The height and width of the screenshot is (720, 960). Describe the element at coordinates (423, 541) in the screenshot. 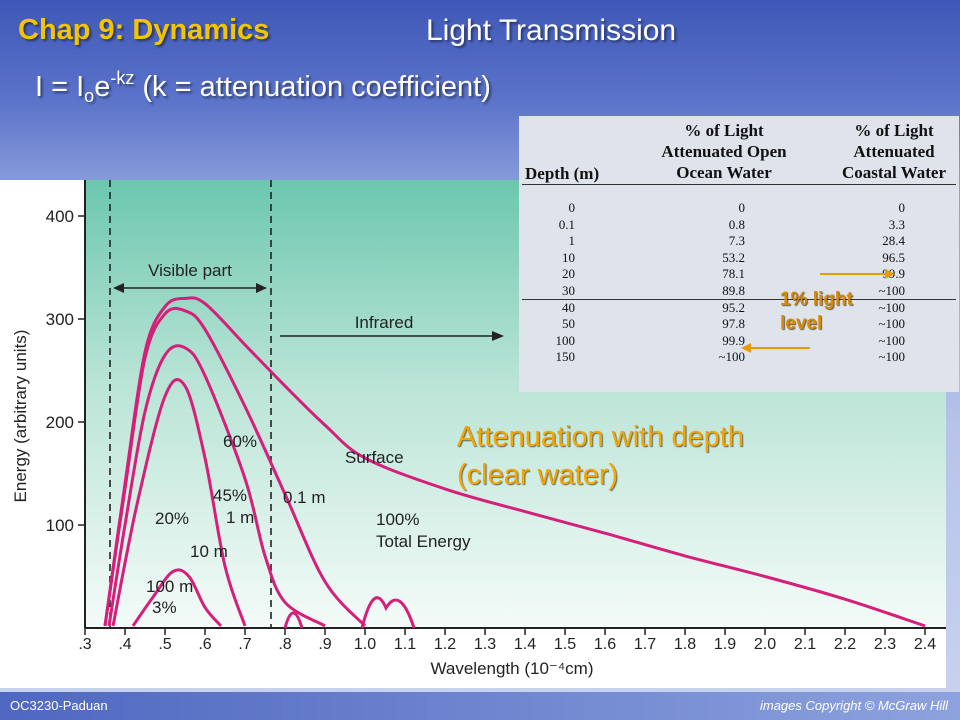

I see `total-energy-label: Total Energy` at that location.